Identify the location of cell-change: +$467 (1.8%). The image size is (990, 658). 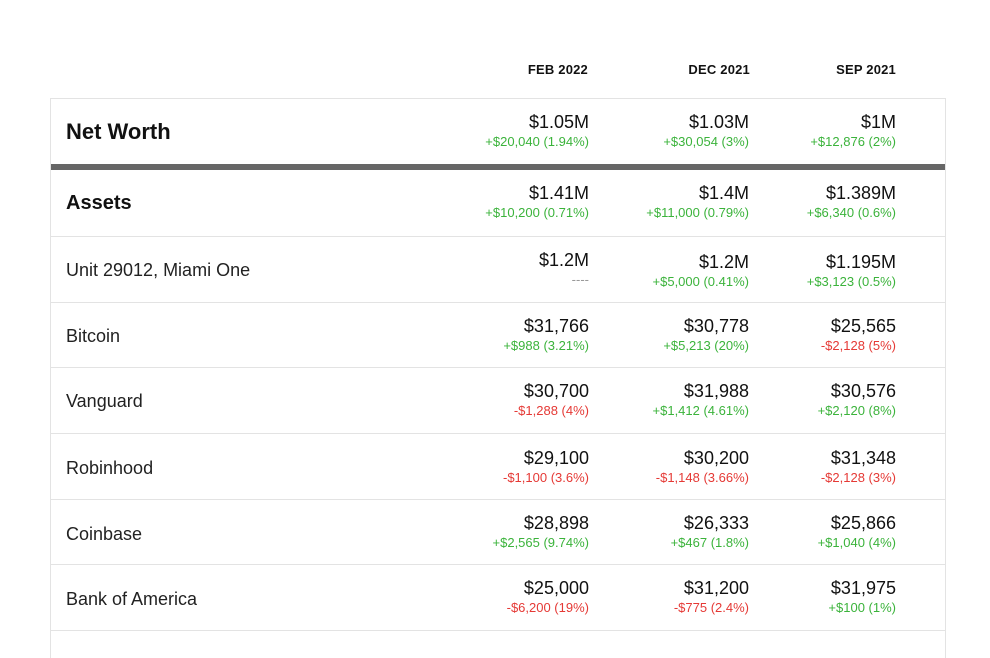
(709, 542).